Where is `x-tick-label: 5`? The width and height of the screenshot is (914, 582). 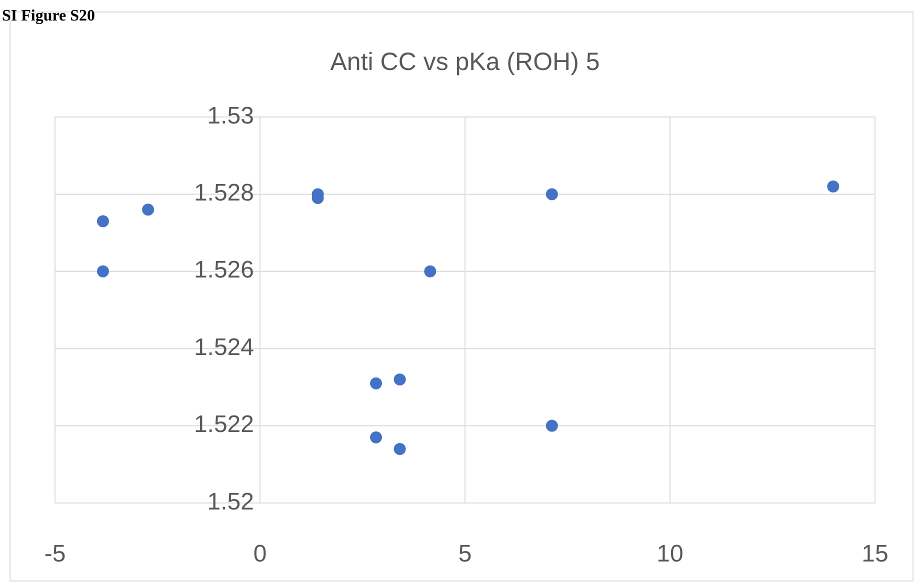
x-tick-label: 5 is located at coordinates (465, 554).